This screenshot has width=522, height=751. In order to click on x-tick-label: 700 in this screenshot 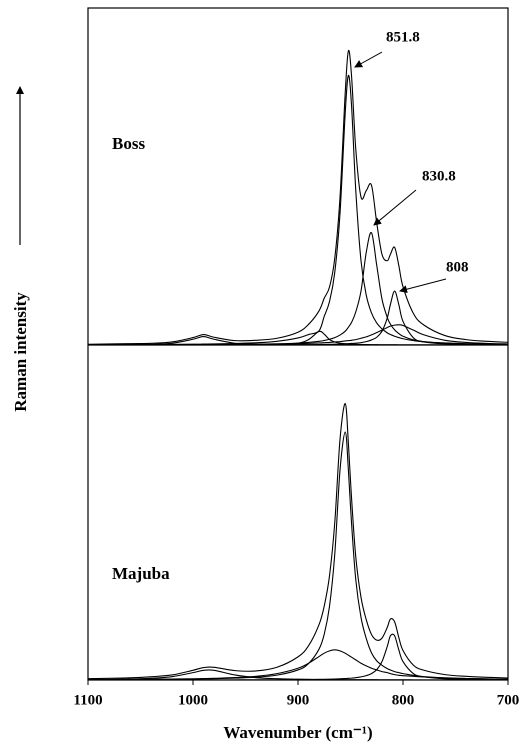, I will do `click(508, 700)`.